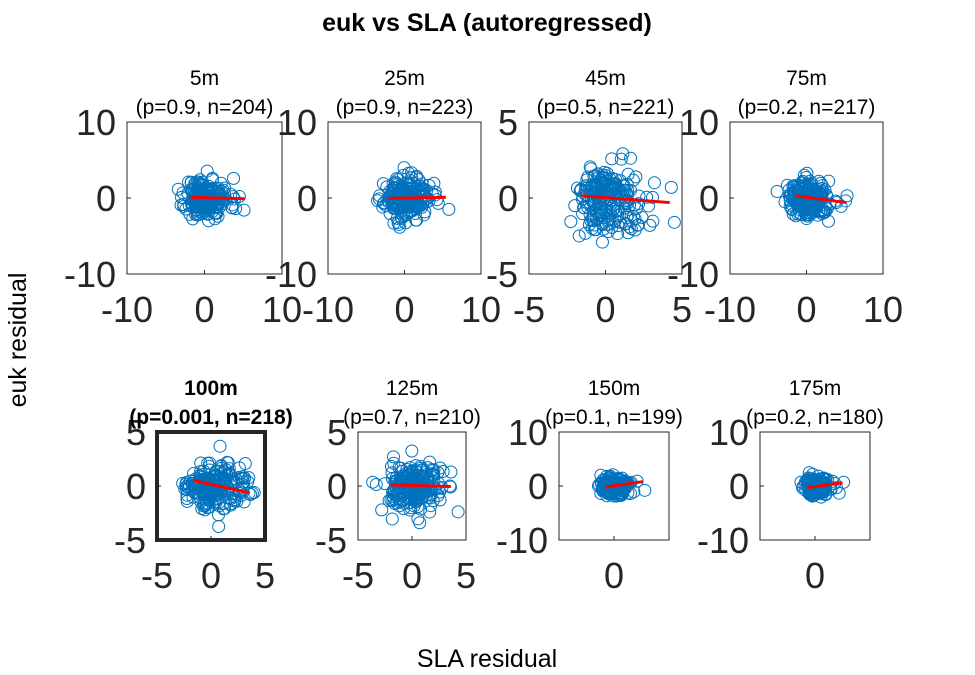  What do you see at coordinates (529, 309) in the screenshot?
I see `x-tick-label: -5` at bounding box center [529, 309].